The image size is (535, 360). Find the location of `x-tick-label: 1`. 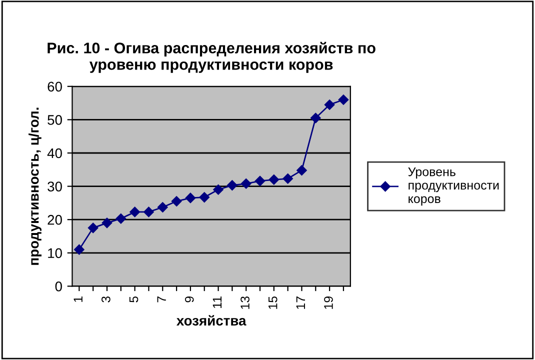

x-tick-label: 1 is located at coordinates (78, 299).